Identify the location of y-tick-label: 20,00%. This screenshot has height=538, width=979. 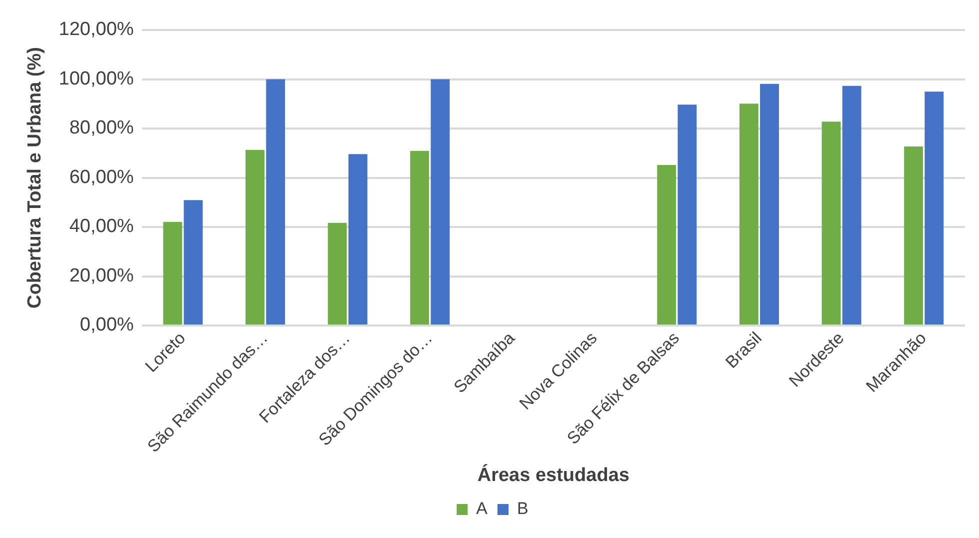
(101, 275).